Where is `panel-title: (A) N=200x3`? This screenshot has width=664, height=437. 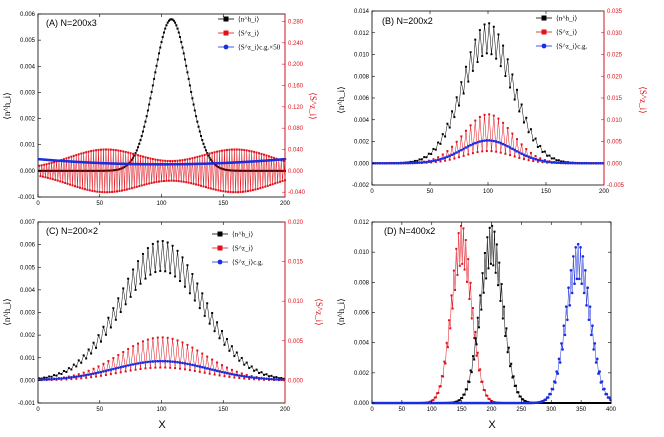
panel-title: (A) N=200x3 is located at coordinates (71, 23).